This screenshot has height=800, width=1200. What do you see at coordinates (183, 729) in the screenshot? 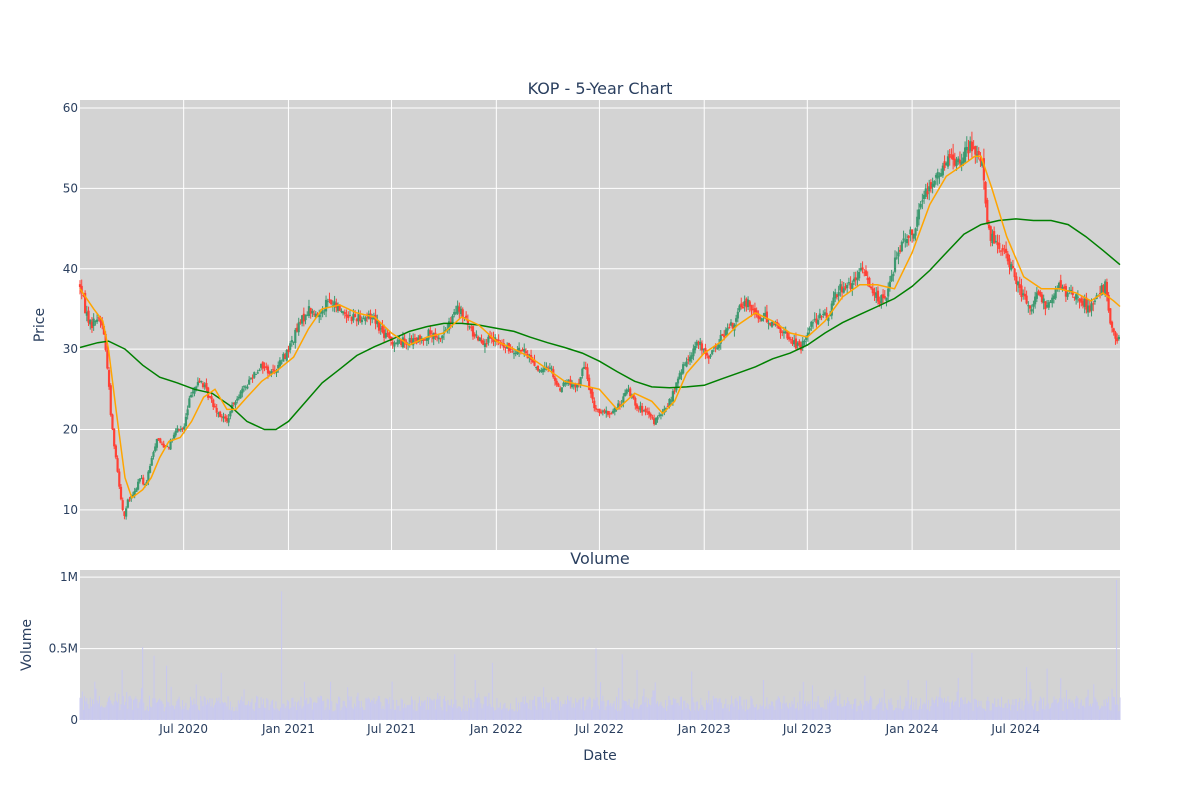
I see `x-tick-label: Jul 2020` at bounding box center [183, 729].